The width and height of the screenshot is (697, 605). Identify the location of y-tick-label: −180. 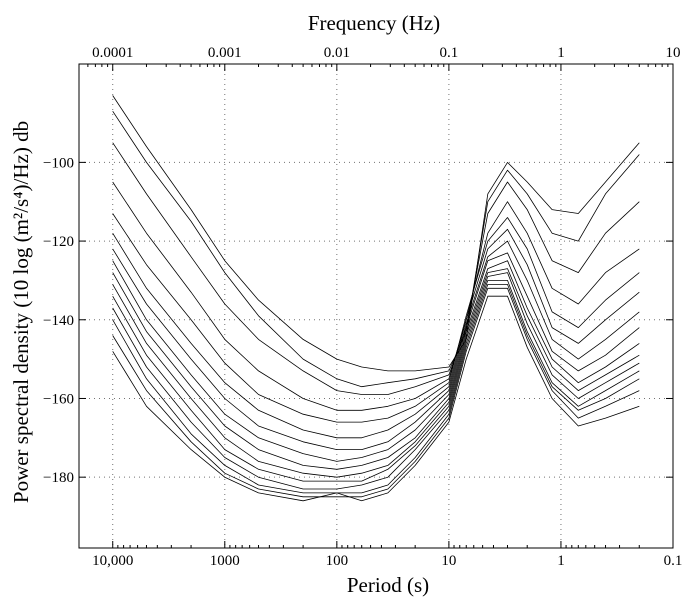
(58, 478).